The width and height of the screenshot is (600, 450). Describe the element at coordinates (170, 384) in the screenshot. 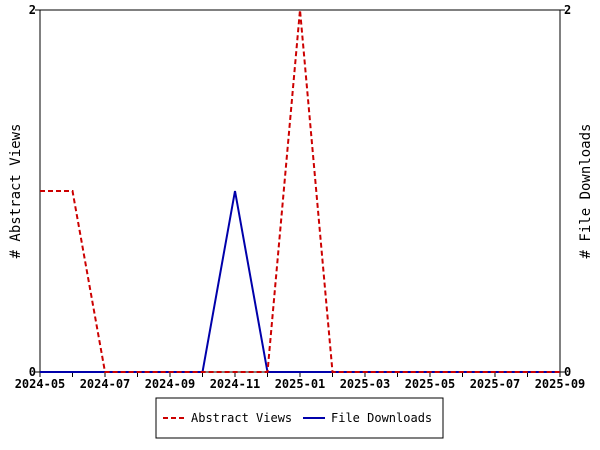

I see `x-tick-label: 2024-09` at that location.